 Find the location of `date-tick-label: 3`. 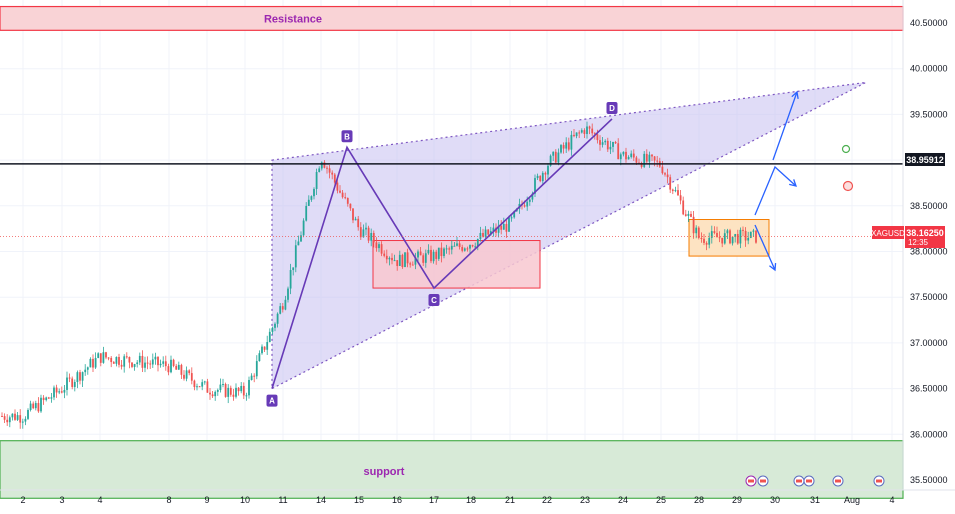

date-tick-label: 3 is located at coordinates (61, 500).